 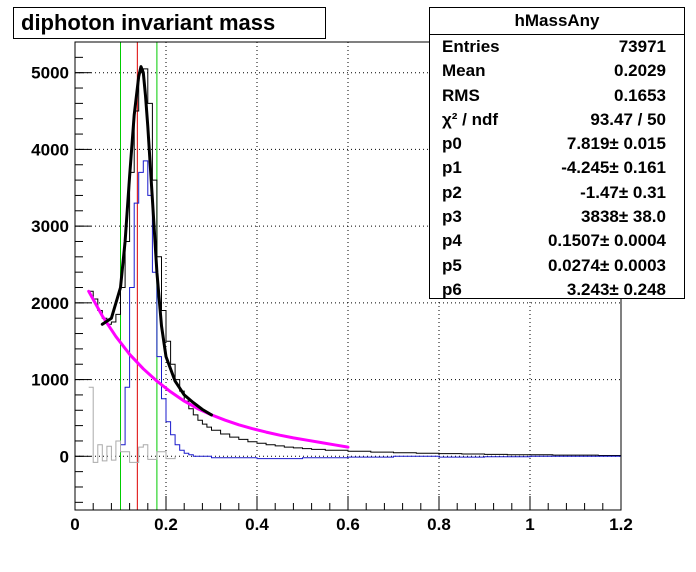 I want to click on stats-row: p2 -1.47± 0.31, so click(x=557, y=193).